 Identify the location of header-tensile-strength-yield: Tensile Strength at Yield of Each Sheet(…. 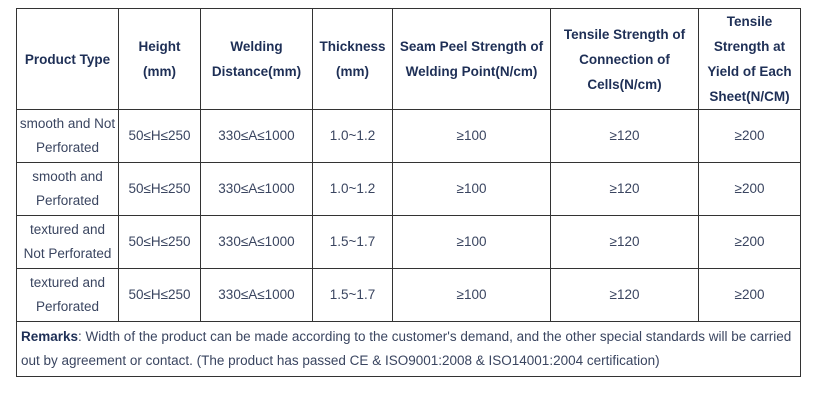
(749, 59).